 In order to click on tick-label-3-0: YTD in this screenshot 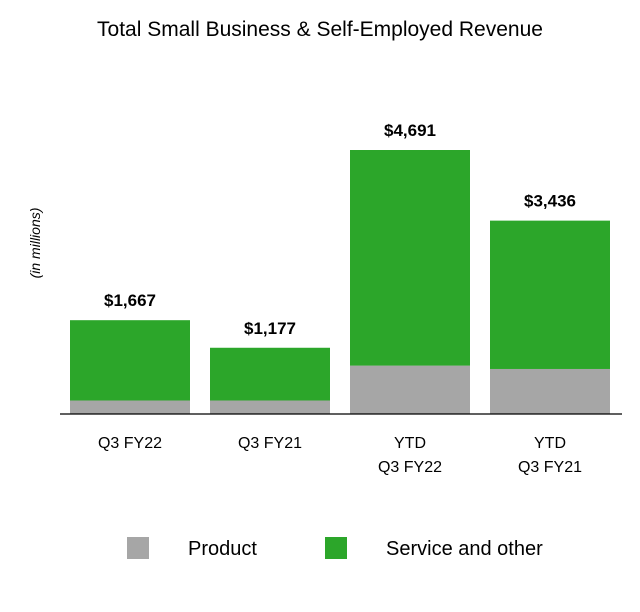, I will do `click(550, 443)`.